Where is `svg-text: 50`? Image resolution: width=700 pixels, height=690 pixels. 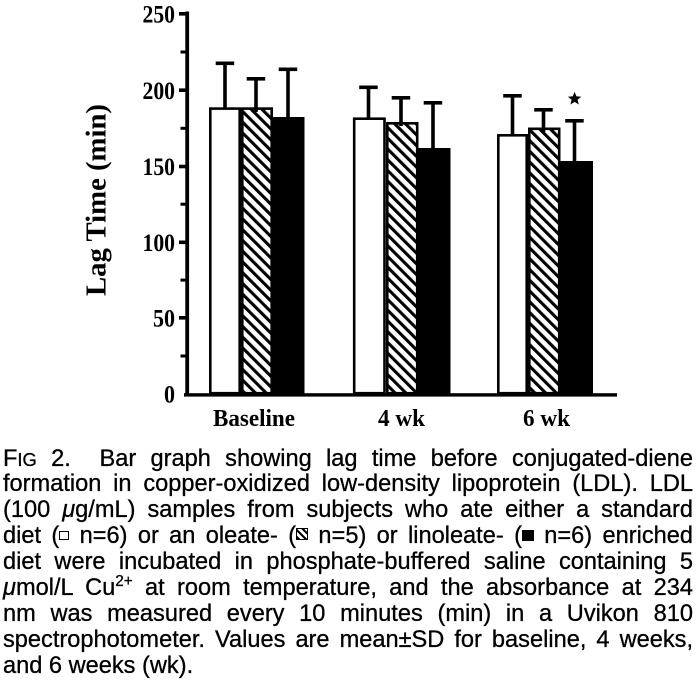 svg-text: 50 is located at coordinates (164, 317).